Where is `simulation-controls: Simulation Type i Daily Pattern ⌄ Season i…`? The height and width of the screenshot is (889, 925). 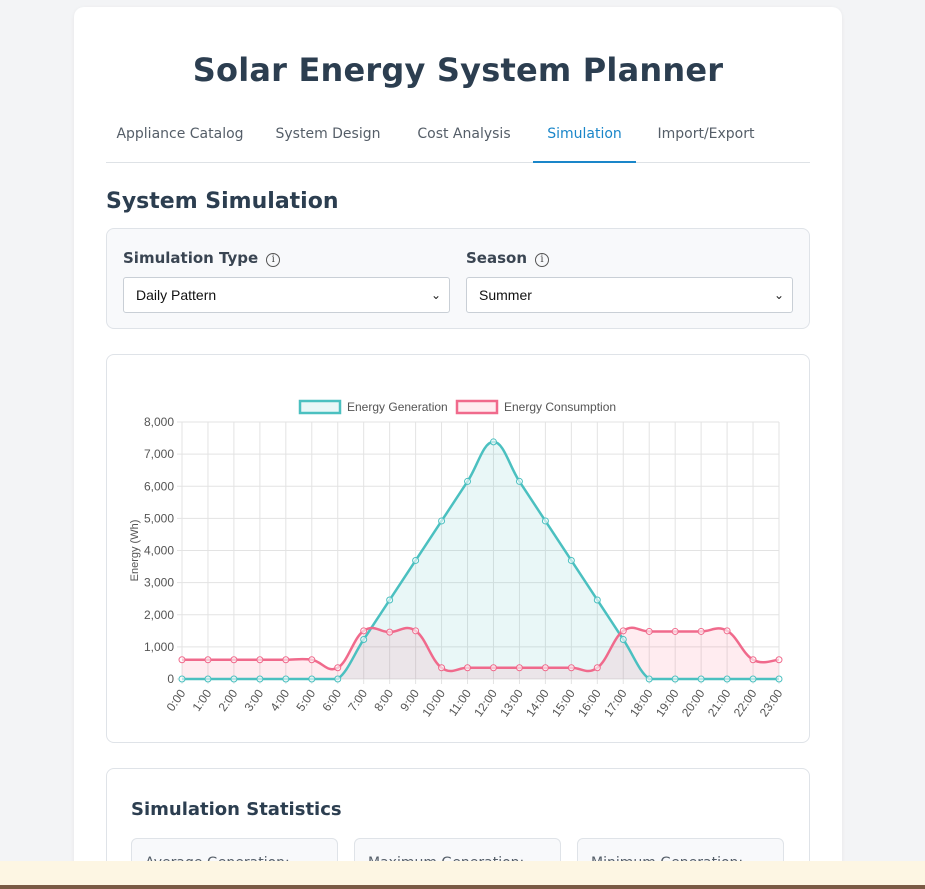 simulation-controls: Simulation Type i Daily Pattern ⌄ Season i… is located at coordinates (458, 278).